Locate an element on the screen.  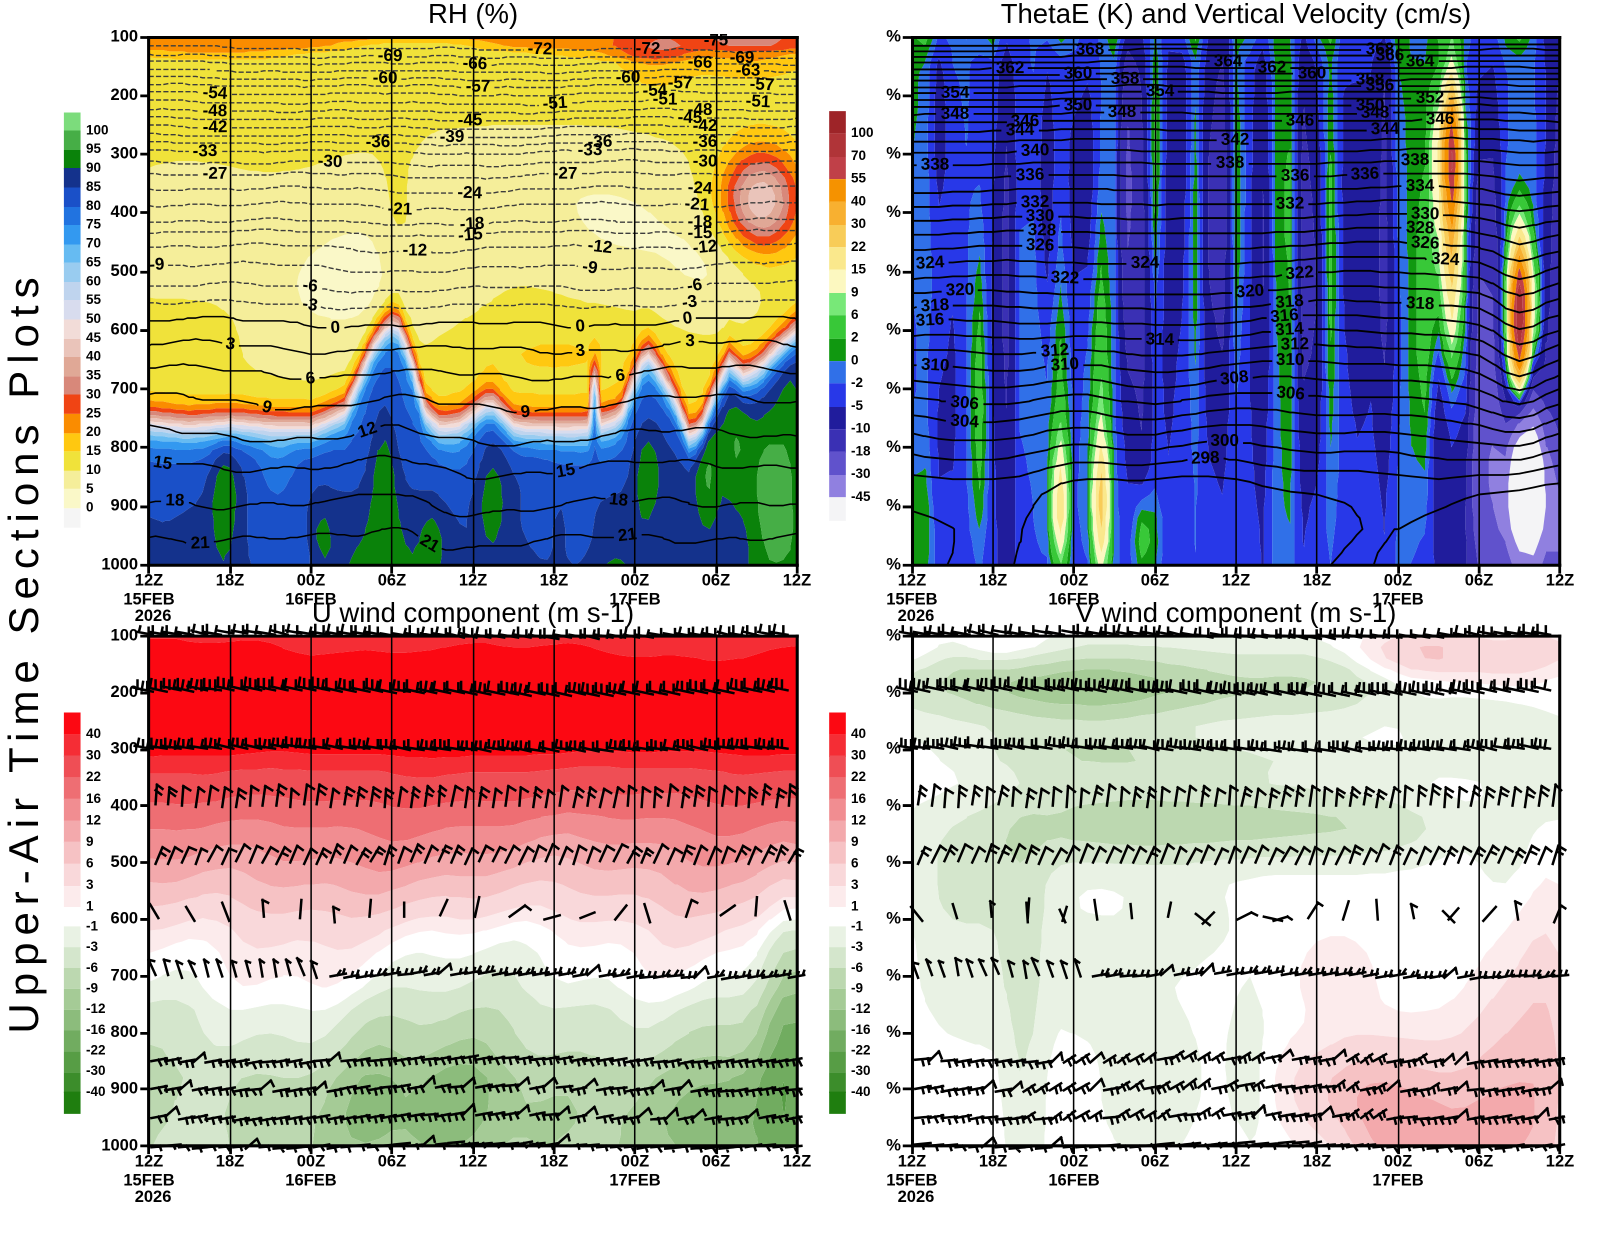
svg-text: -39 is located at coordinates (452, 136).